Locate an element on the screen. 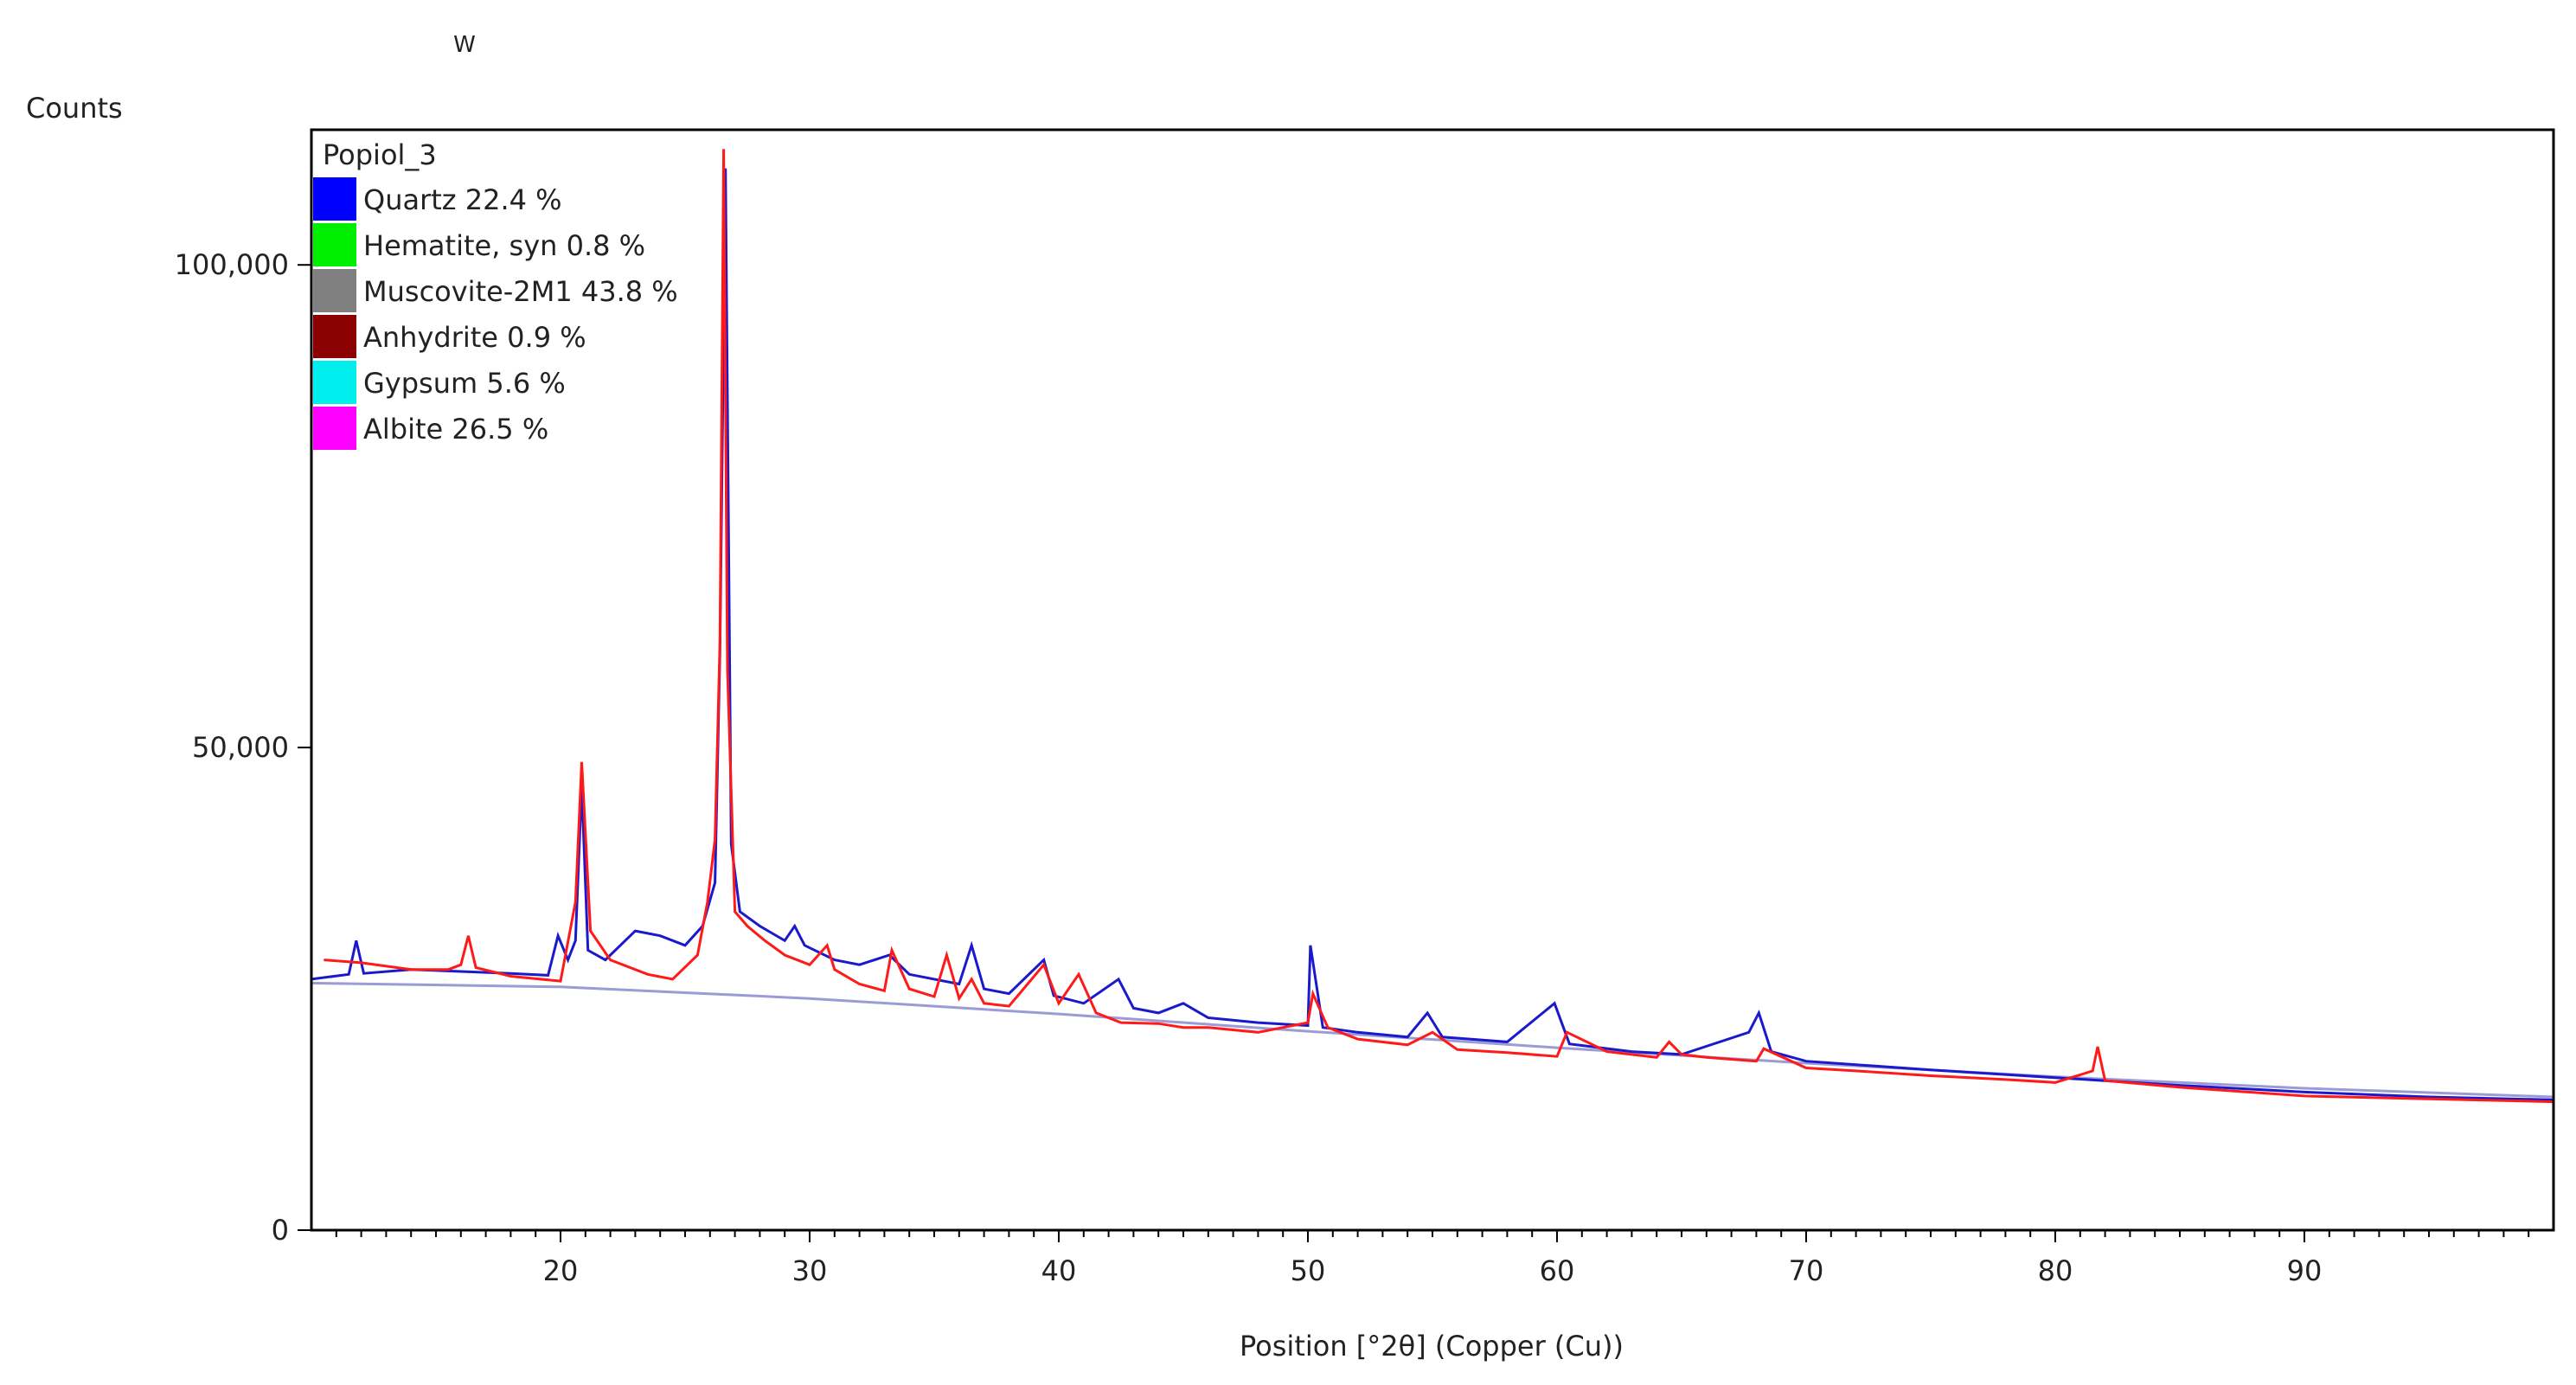  legend-label: Albite 26.5 % is located at coordinates (455, 429).